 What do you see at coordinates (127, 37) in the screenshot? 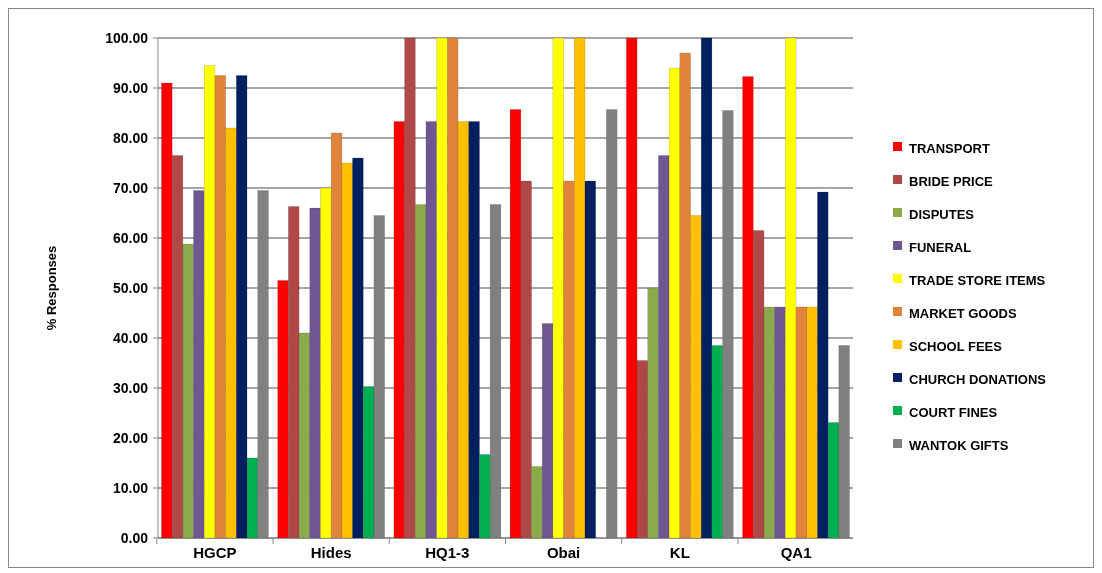
I see `y-tick-label: 100.00` at bounding box center [127, 37].